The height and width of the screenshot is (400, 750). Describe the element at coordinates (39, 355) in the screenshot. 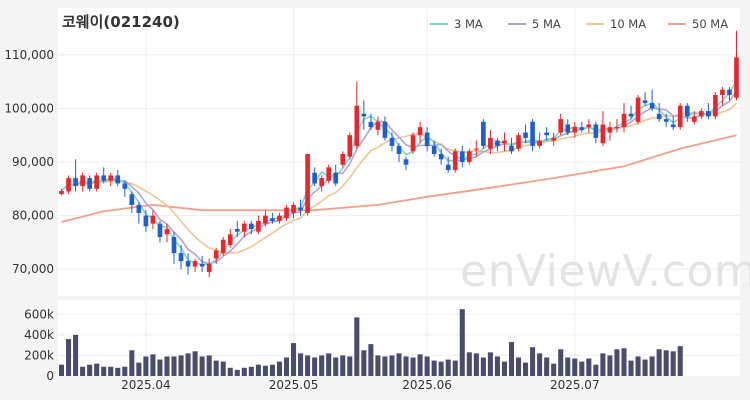

I see `volume-tick-label: 200k` at that location.